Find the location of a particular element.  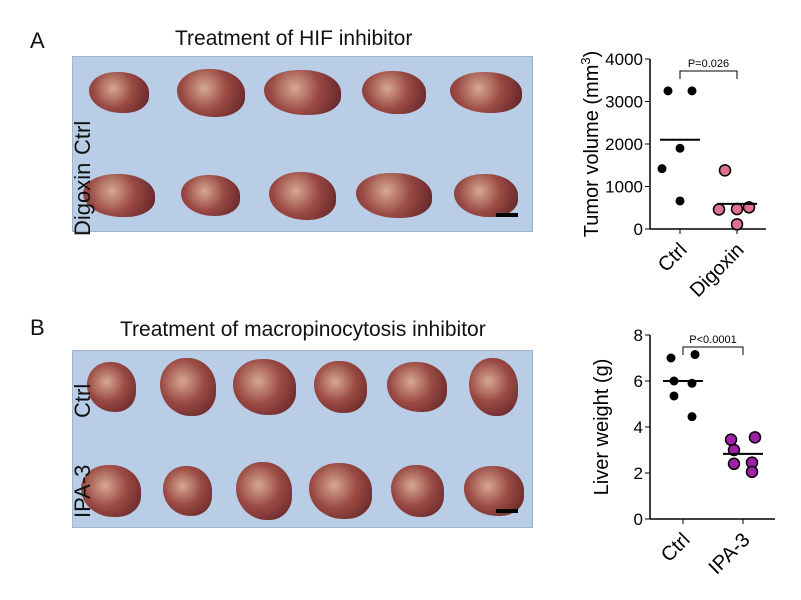

panel-a-row-digoxin: Digoxin is located at coordinates (82, 199).